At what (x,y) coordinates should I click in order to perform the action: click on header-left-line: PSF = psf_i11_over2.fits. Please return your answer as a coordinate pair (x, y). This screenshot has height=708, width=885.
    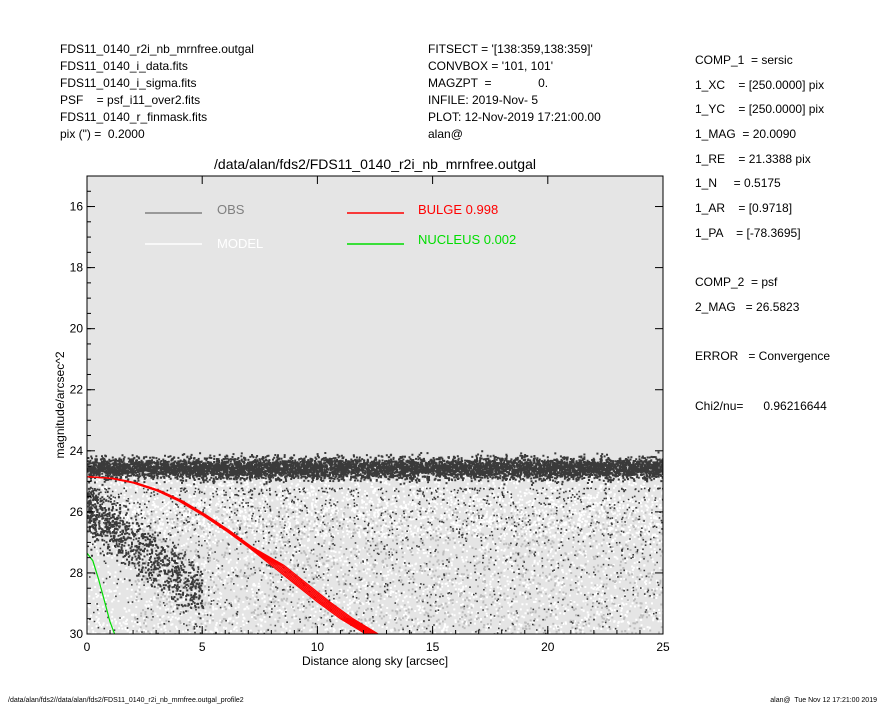
    Looking at the image, I should click on (130, 100).